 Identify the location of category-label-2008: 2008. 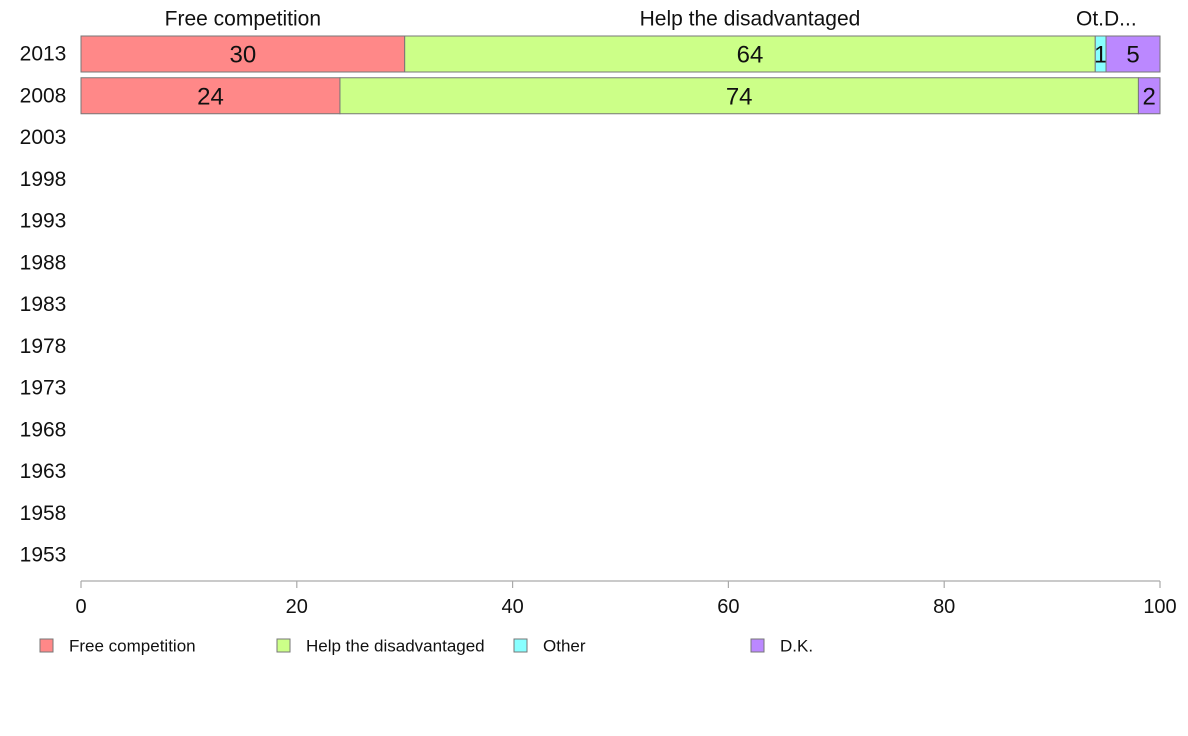
(43, 95).